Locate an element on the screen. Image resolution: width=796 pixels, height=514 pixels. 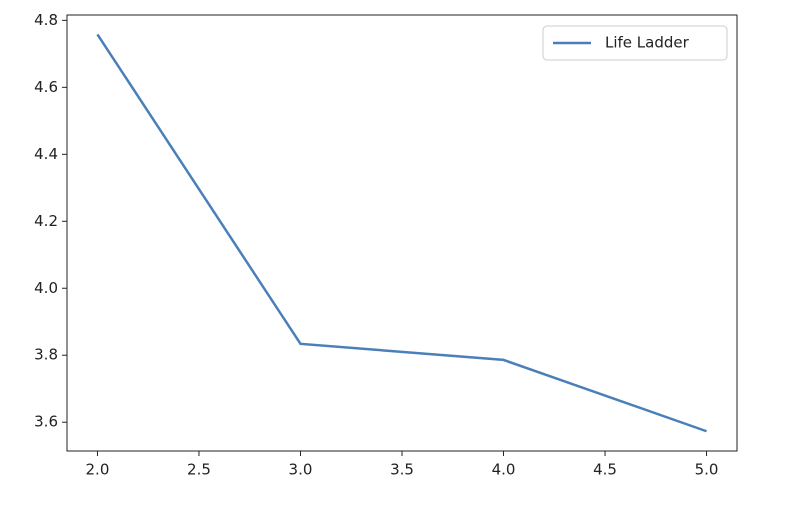
y-tick-label: 4.6 is located at coordinates (46, 87).